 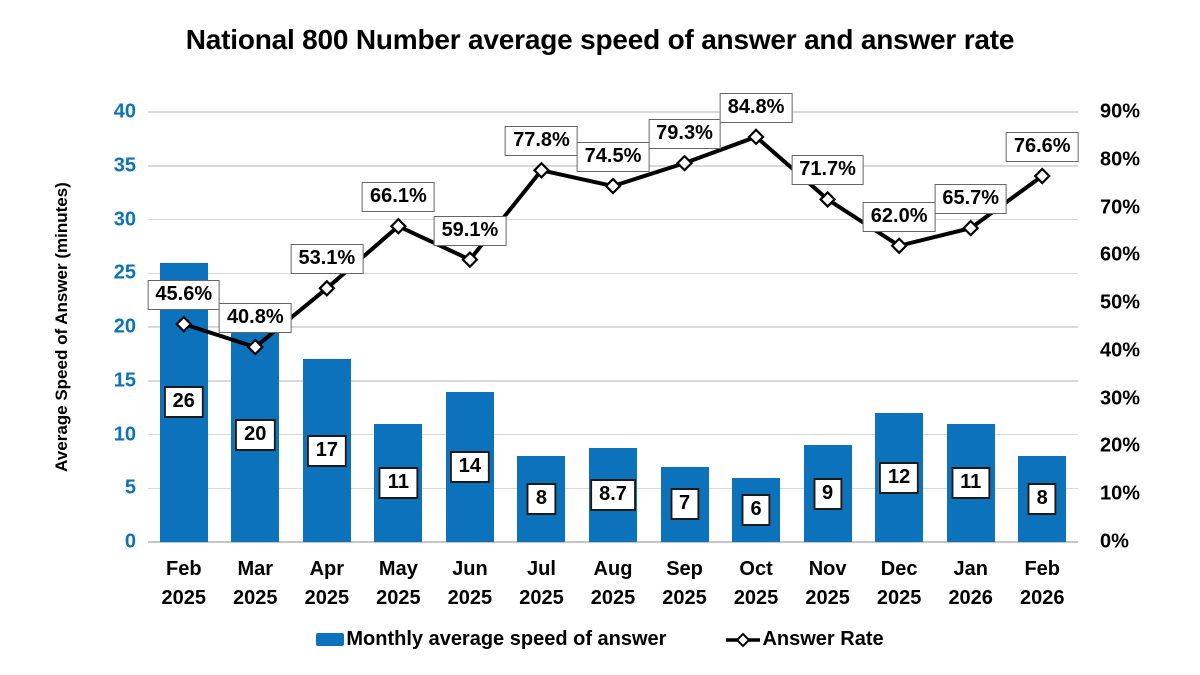 What do you see at coordinates (124, 165) in the screenshot?
I see `left-axis-tick: 35` at bounding box center [124, 165].